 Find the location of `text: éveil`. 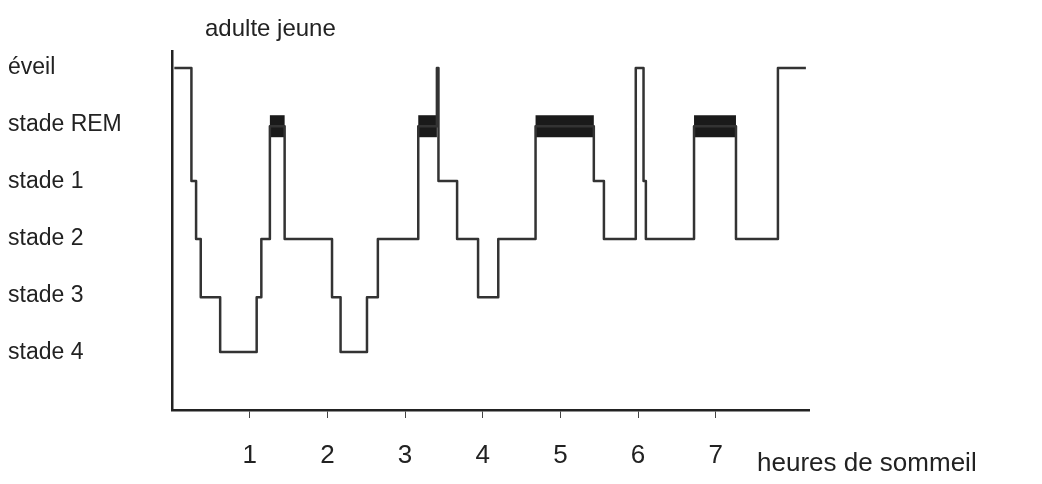

text: éveil is located at coordinates (32, 66).